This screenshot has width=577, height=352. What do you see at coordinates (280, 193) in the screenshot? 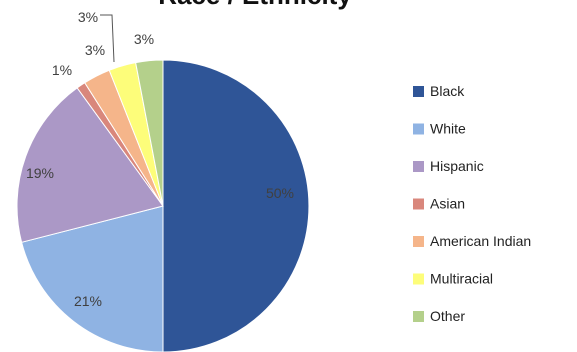
I see `data-label-black: 50%` at bounding box center [280, 193].